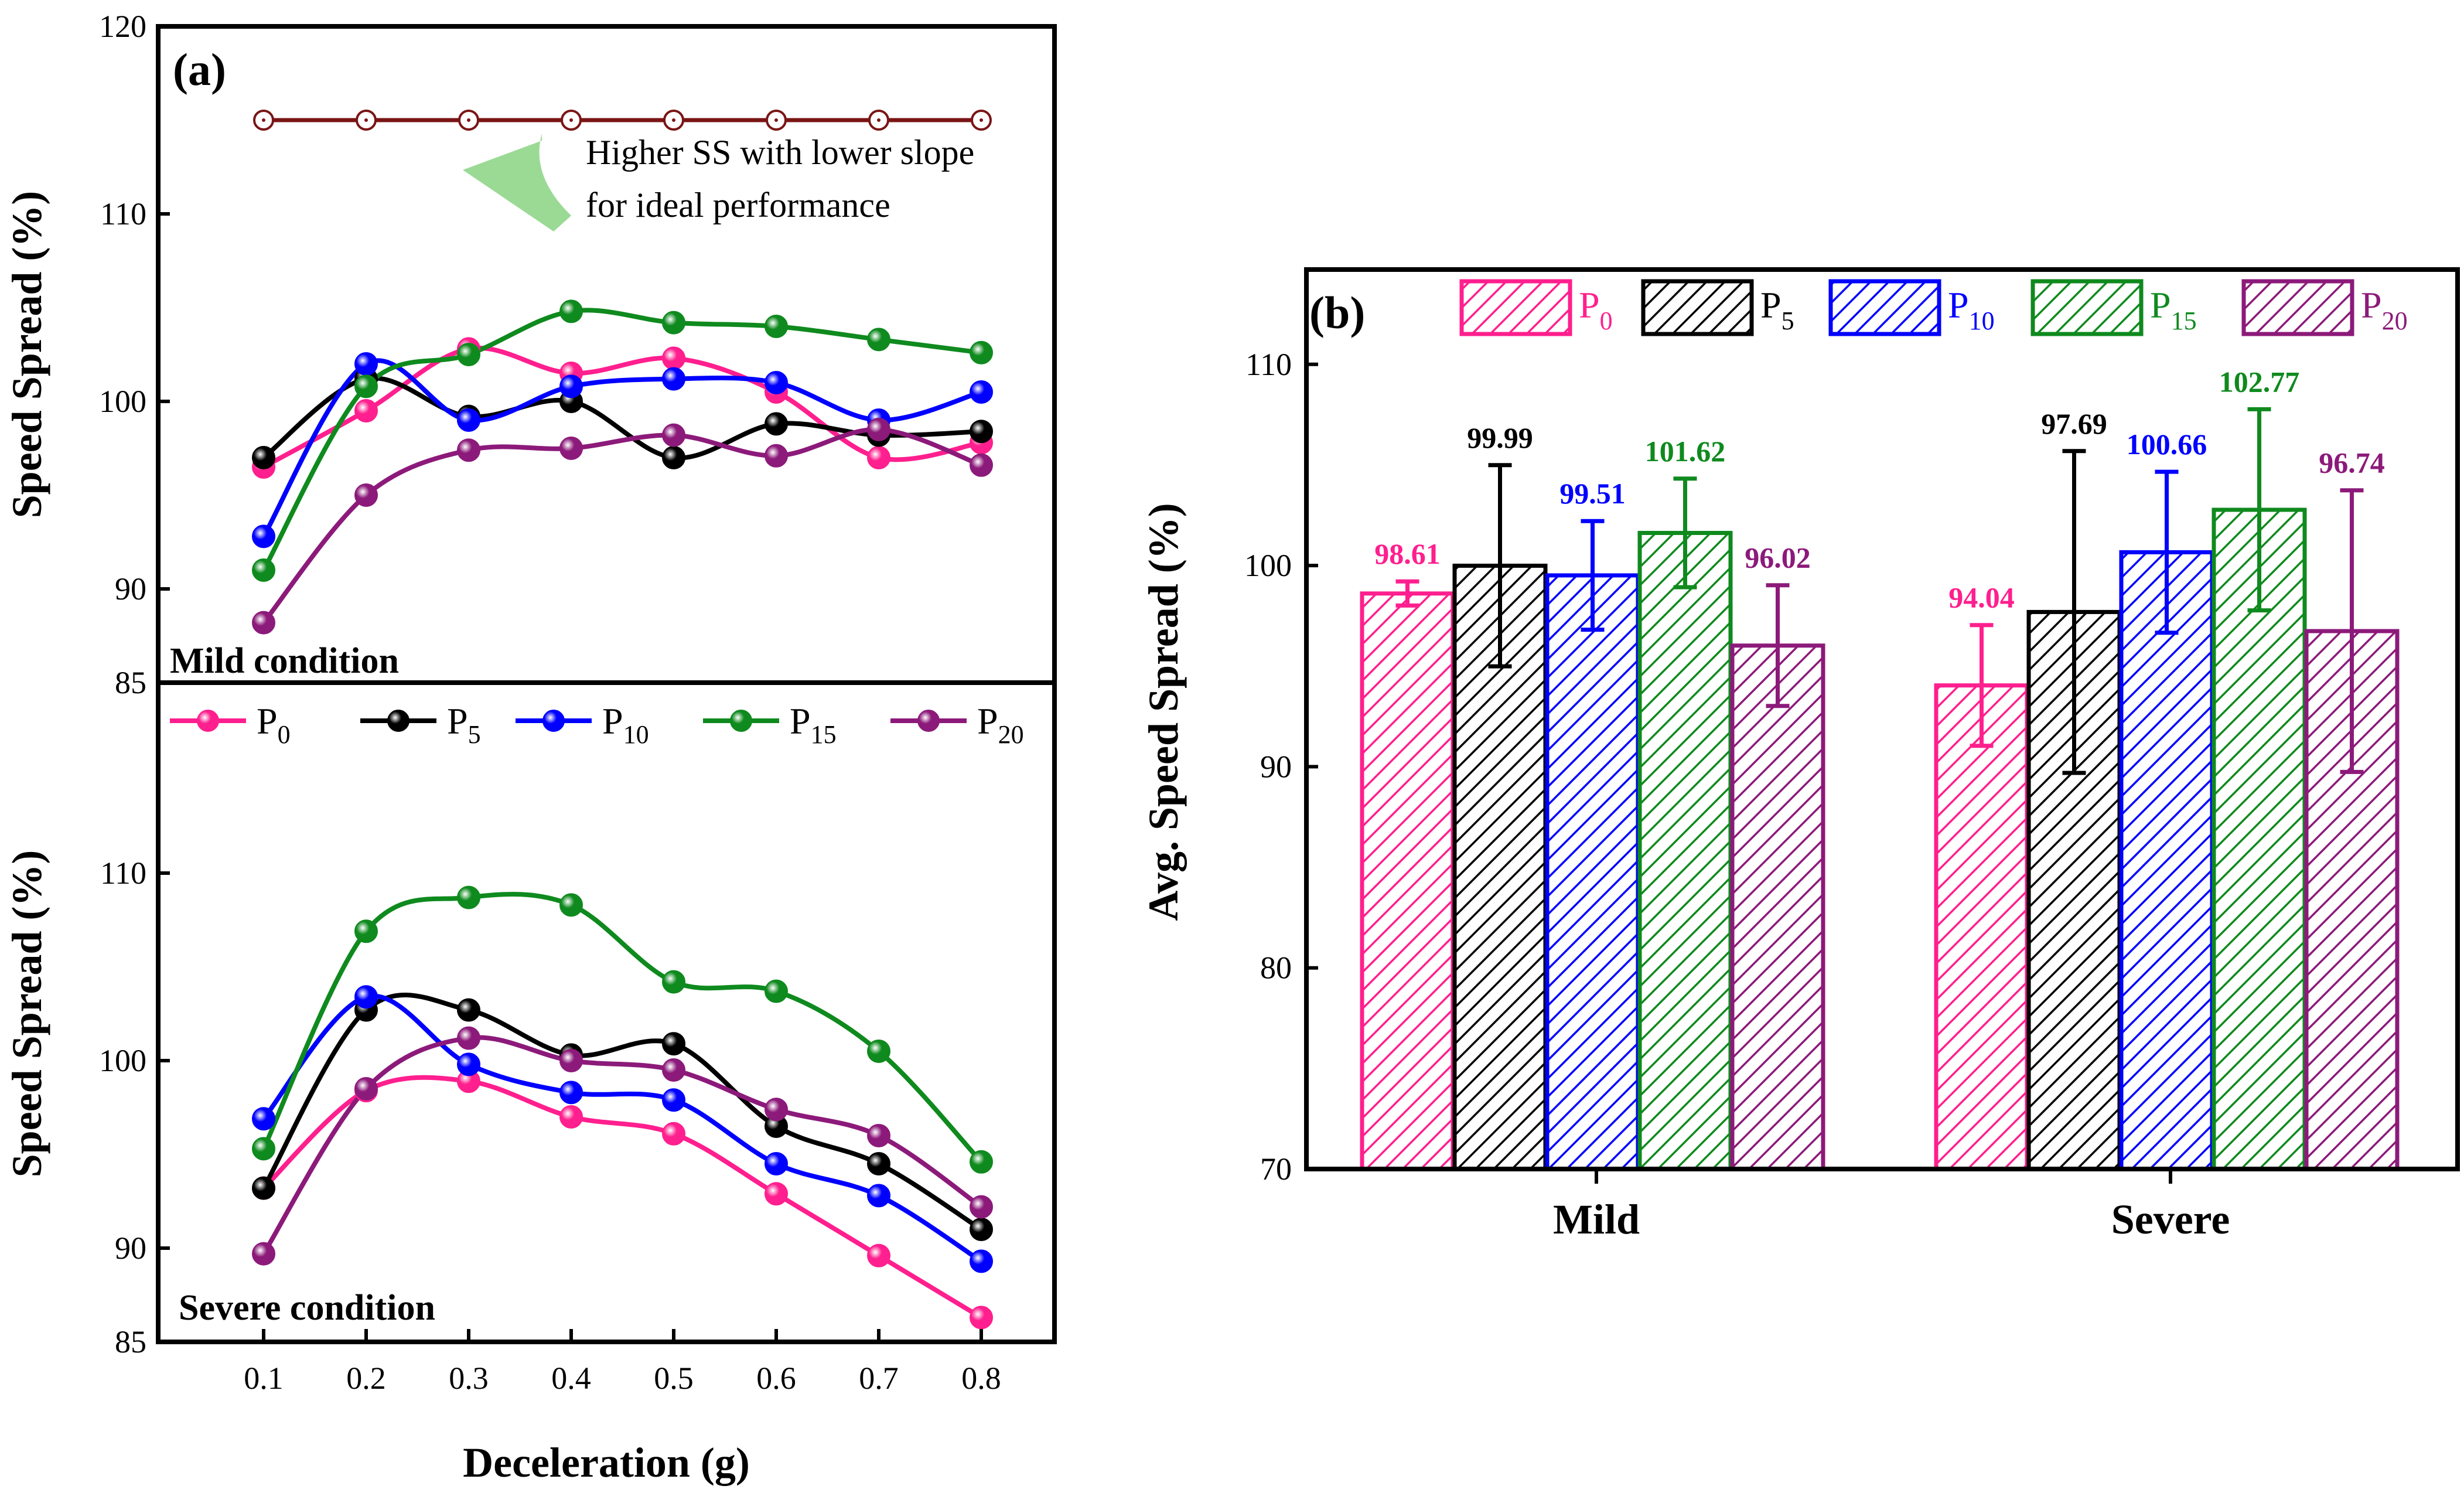  What do you see at coordinates (2166, 860) in the screenshot?
I see `bar-Severe-P10` at bounding box center [2166, 860].